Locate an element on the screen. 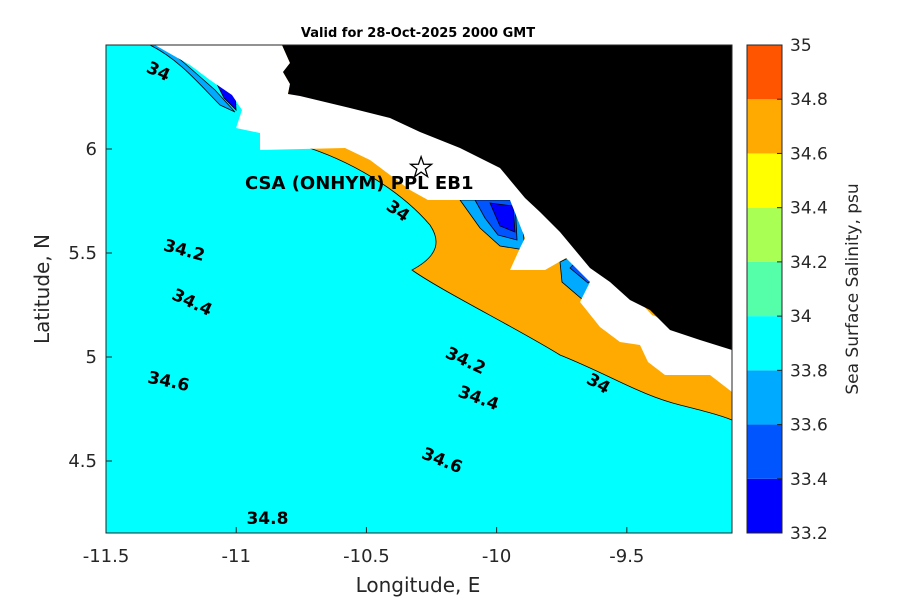 This screenshot has height=600, width=900. x-tick-label: -11 is located at coordinates (236, 556).